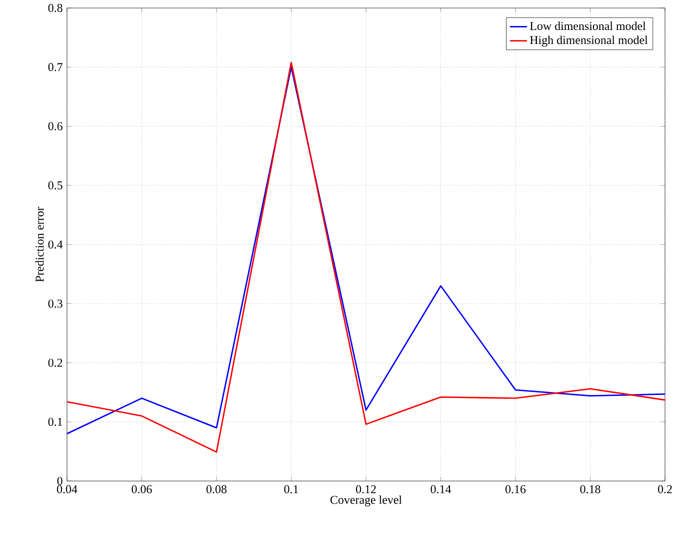  Describe the element at coordinates (55, 126) in the screenshot. I see `y-tick-label: 0.6` at that location.